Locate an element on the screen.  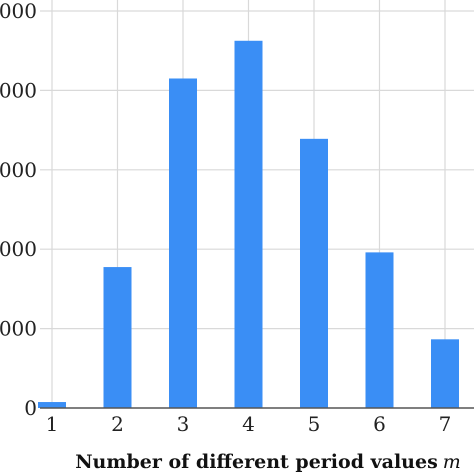
x-tick-label: 7 is located at coordinates (445, 424).